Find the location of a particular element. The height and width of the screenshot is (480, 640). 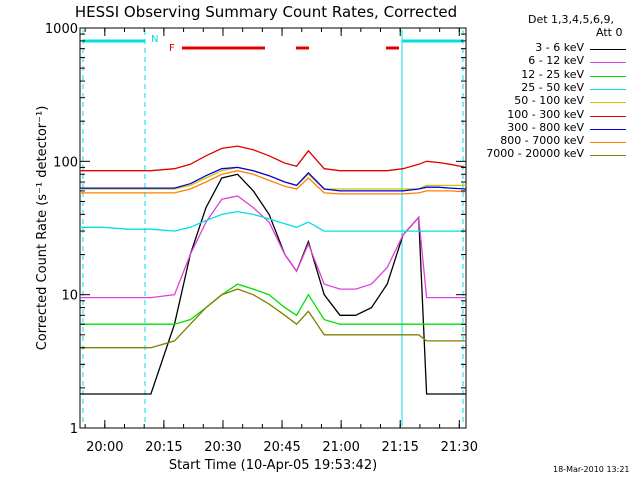

legend-label: 3 - 6 keV is located at coordinates (559, 47).